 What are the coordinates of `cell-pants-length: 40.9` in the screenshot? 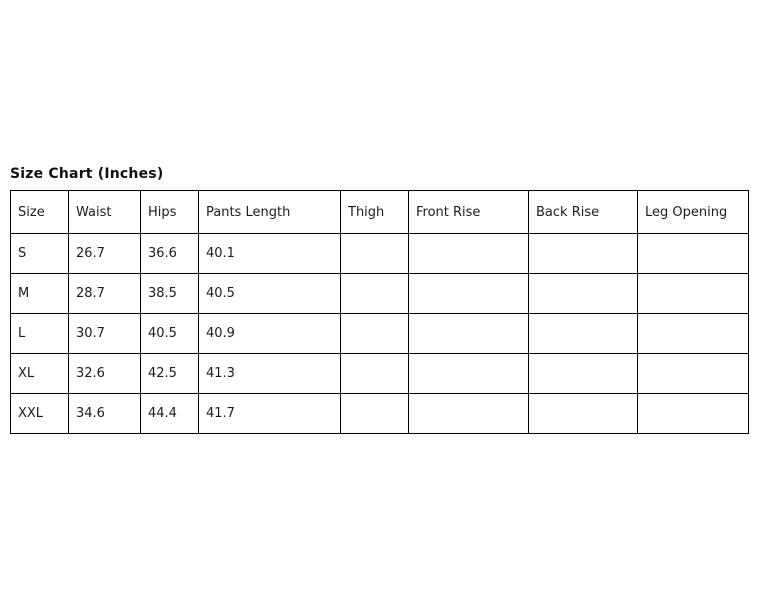 It's located at (269, 333).